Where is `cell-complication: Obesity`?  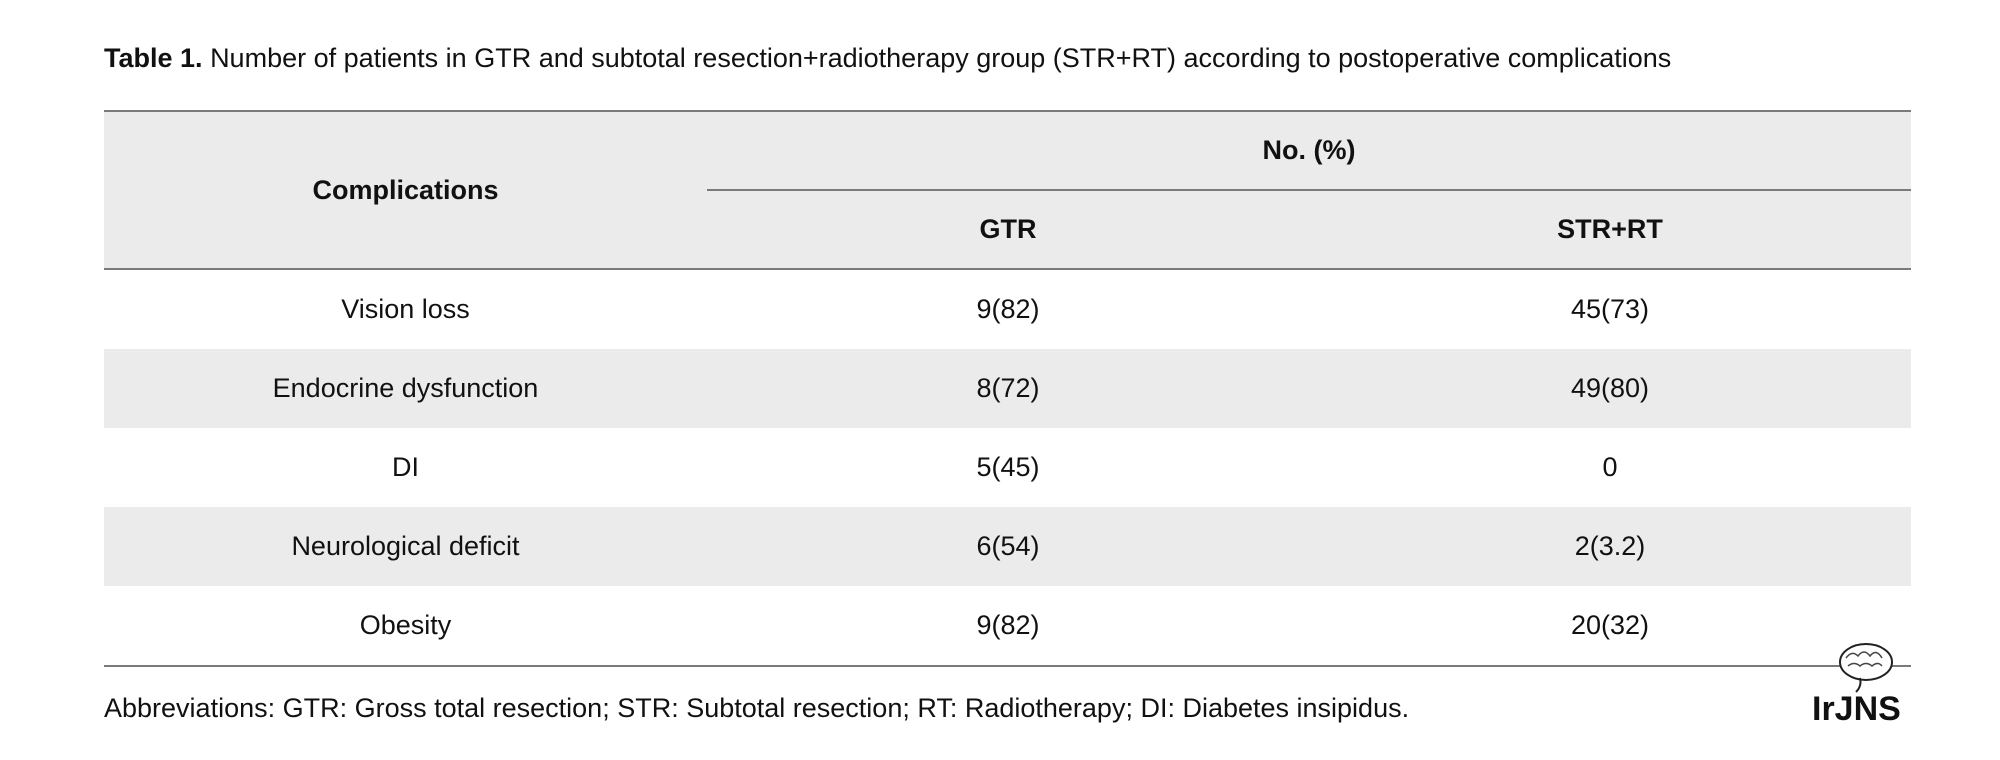
cell-complication: Obesity is located at coordinates (405, 625).